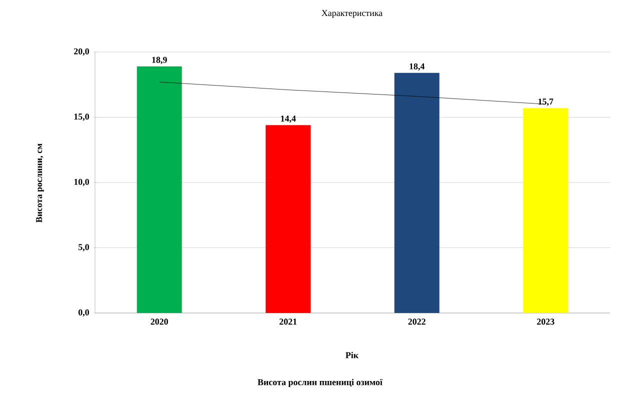 The height and width of the screenshot is (404, 639). What do you see at coordinates (417, 67) in the screenshot?
I see `data-label: 18,4` at bounding box center [417, 67].